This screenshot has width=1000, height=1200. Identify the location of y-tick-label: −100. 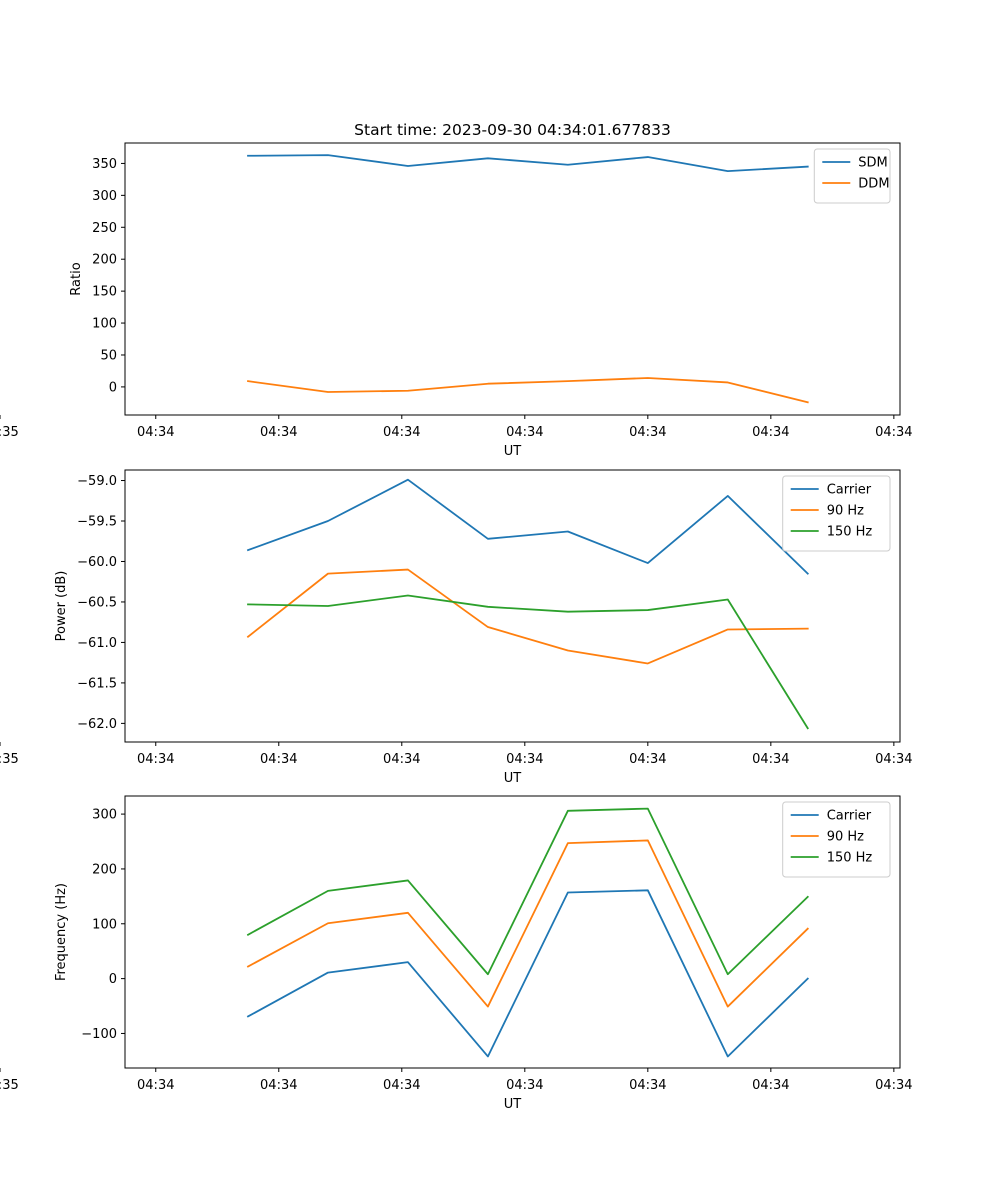
(99, 1034).